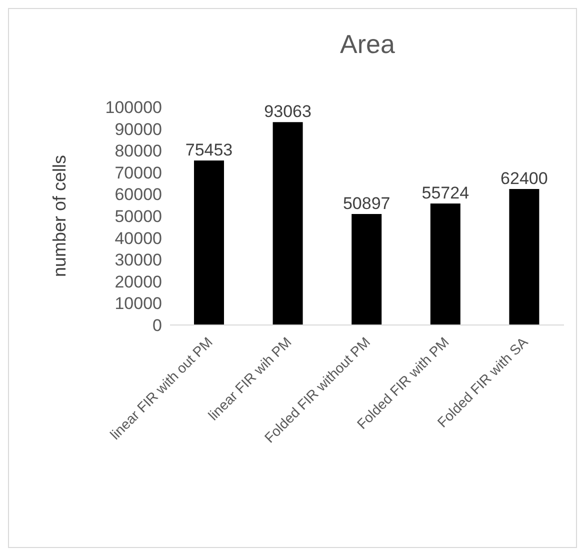  I want to click on y-tick-label: 0, so click(157, 326).